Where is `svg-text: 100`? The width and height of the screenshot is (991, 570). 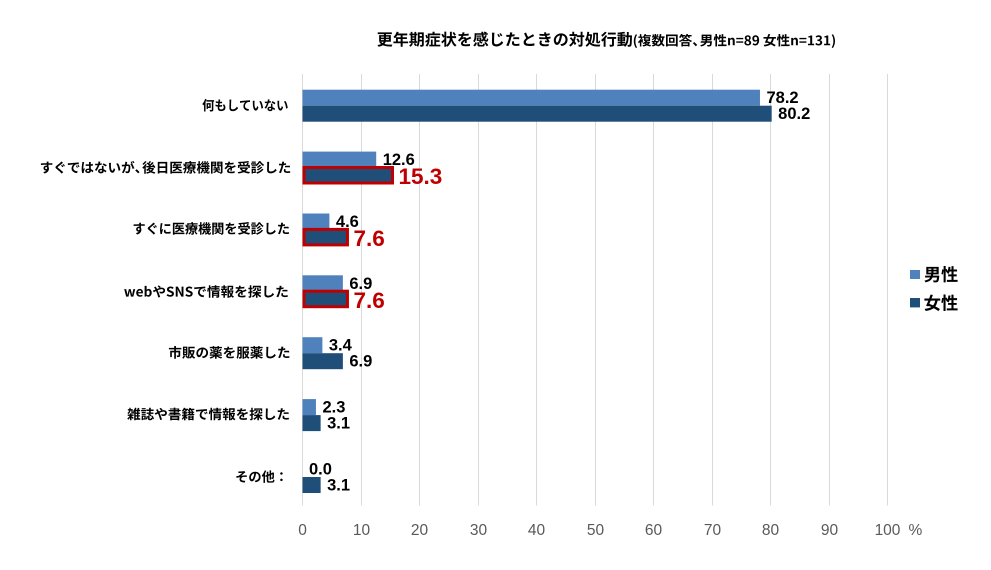
svg-text: 100 is located at coordinates (888, 530).